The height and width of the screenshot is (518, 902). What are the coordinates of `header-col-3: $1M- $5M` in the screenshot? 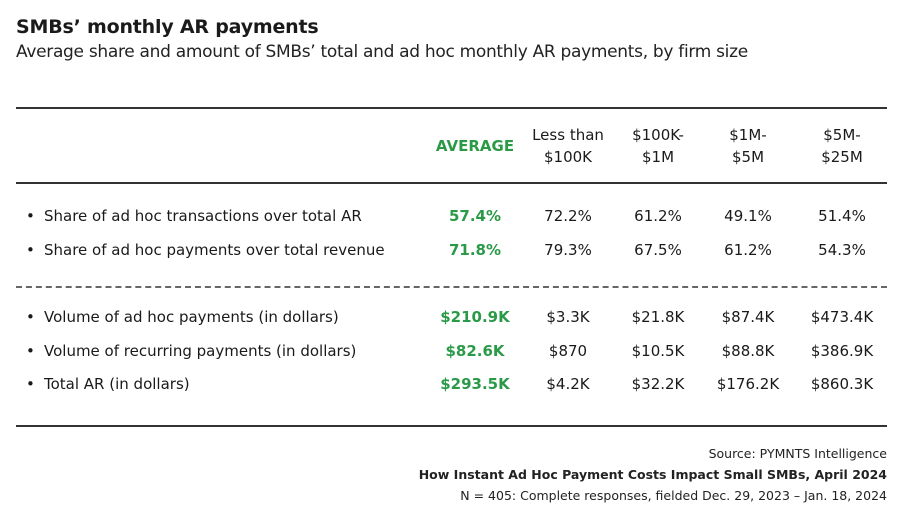 It's located at (748, 146).